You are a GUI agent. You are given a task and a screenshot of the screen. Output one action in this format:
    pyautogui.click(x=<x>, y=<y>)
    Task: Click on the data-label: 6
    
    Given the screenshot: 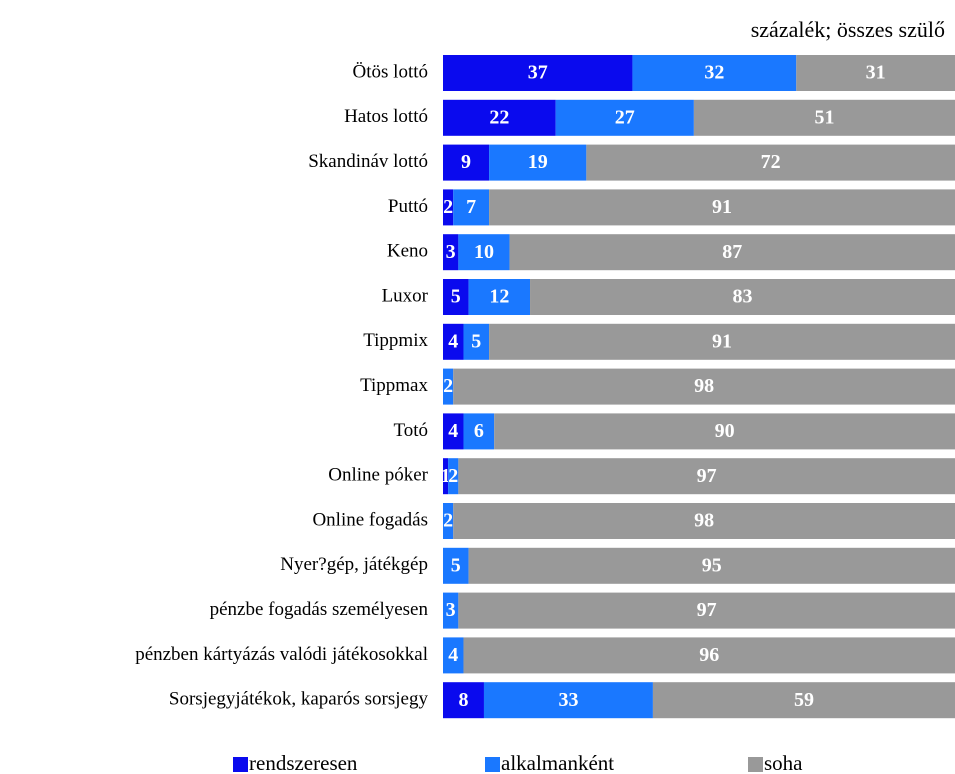 What is the action you would take?
    pyautogui.click(x=479, y=431)
    